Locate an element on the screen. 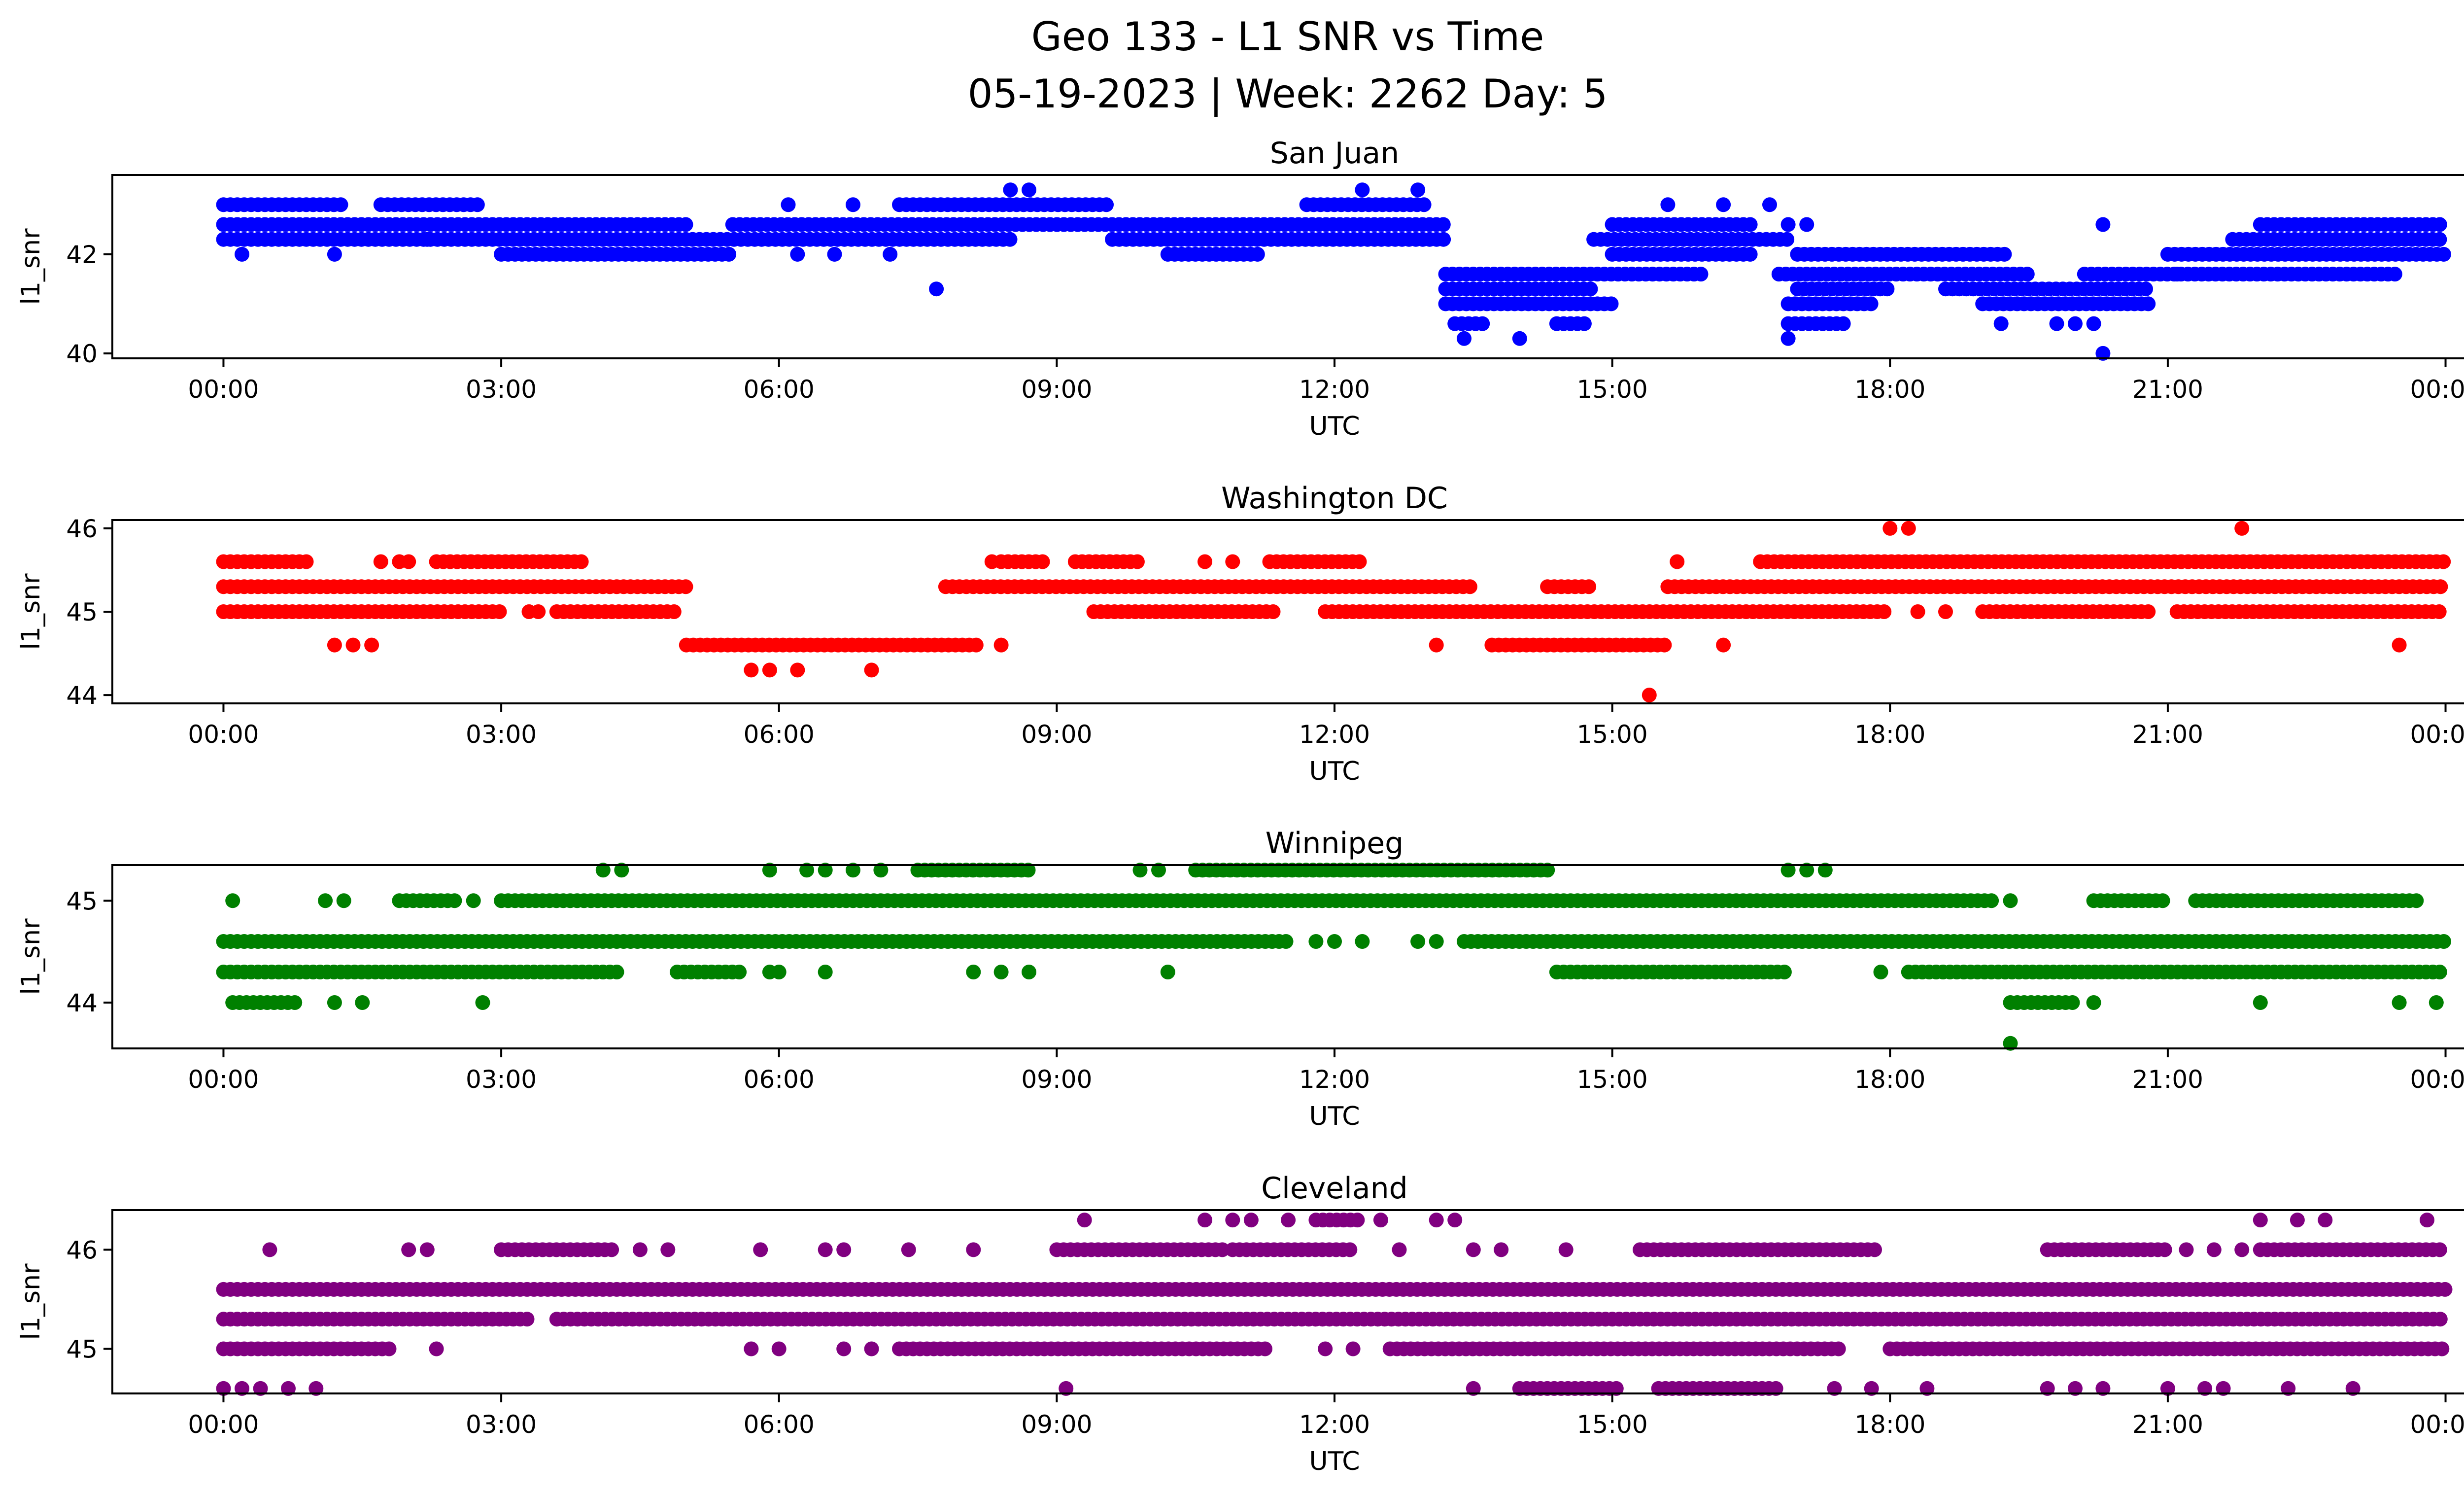 This screenshot has height=1495, width=2464. x-tick-label: 03:00 is located at coordinates (501, 1424).